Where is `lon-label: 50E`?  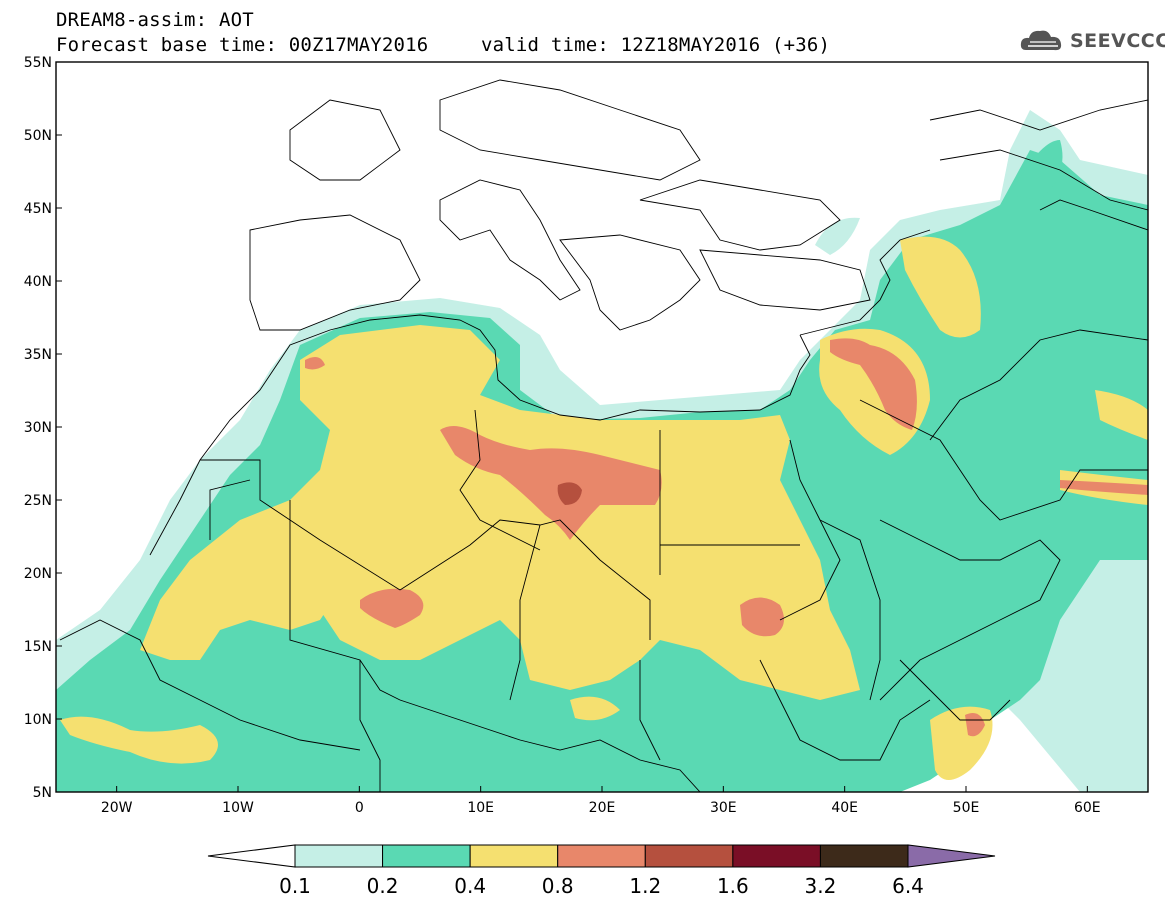
lon-label: 50E is located at coordinates (966, 808).